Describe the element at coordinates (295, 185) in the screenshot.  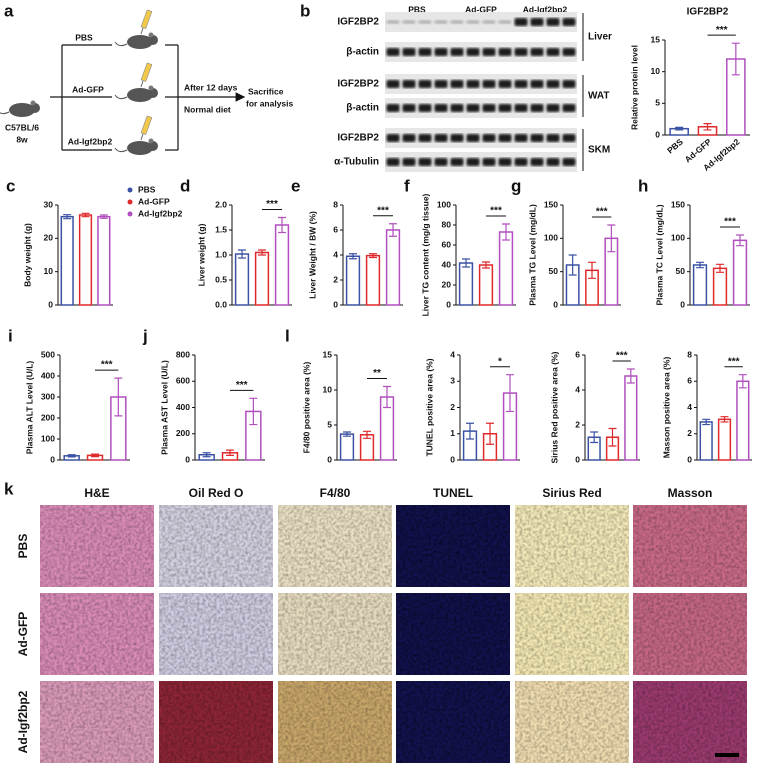
I see `panel-letter: e` at that location.